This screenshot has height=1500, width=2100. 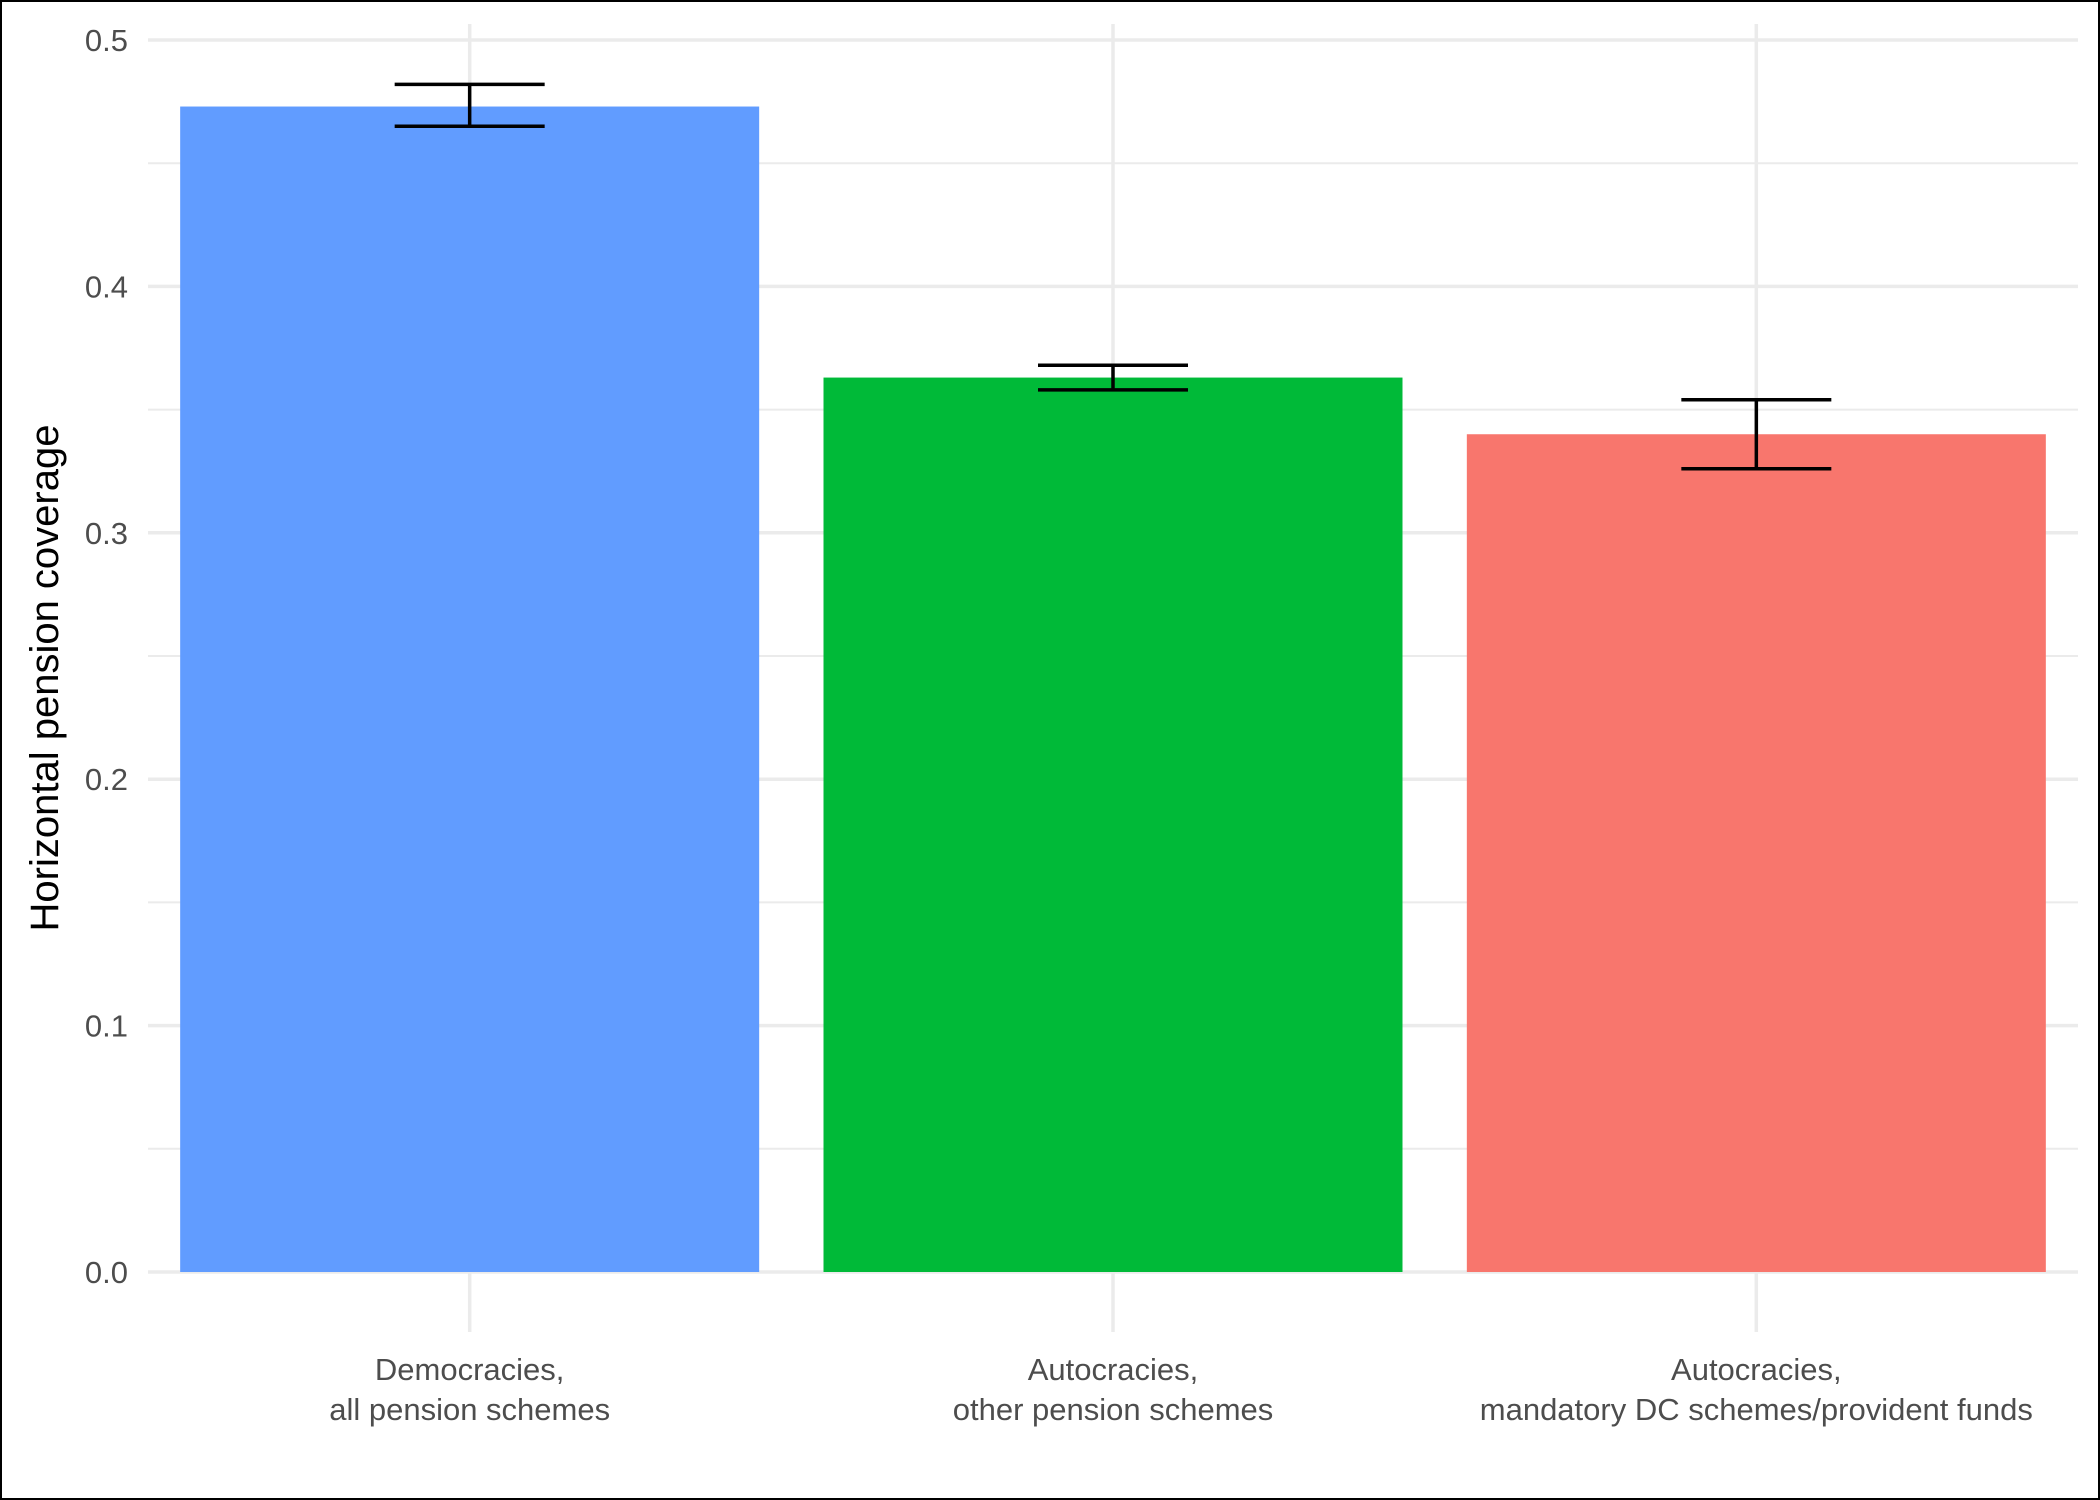 I want to click on y-tick-labels: 0.0 0.1 0.2 0.3 0.4 0.5, so click(x=106, y=656).